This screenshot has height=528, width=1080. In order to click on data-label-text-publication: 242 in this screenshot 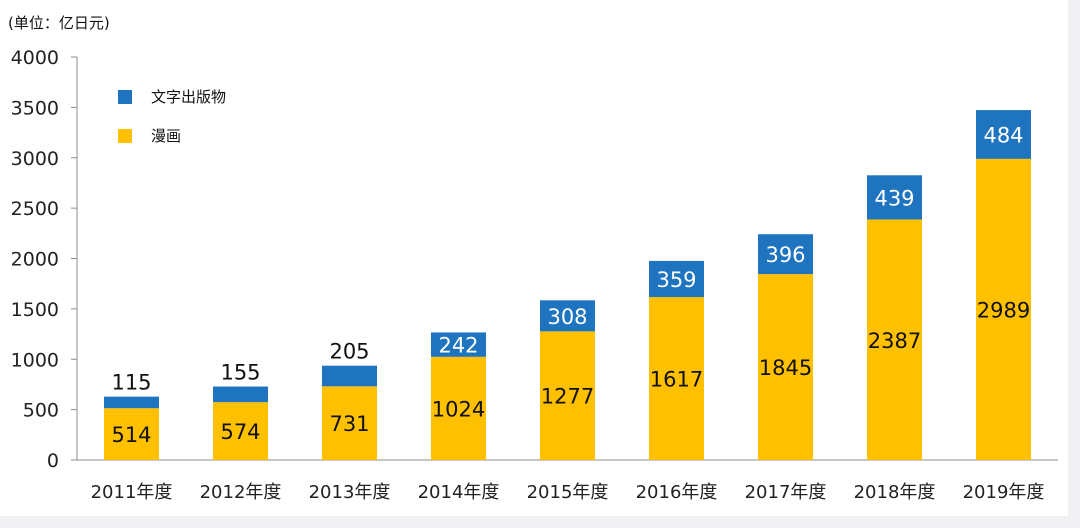, I will do `click(458, 346)`.